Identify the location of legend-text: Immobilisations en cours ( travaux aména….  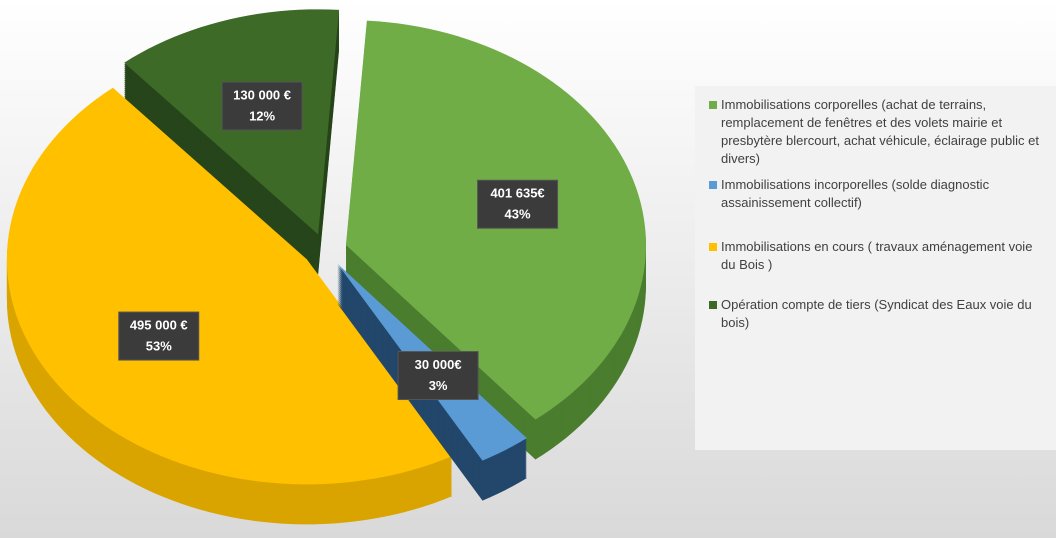
(877, 255).